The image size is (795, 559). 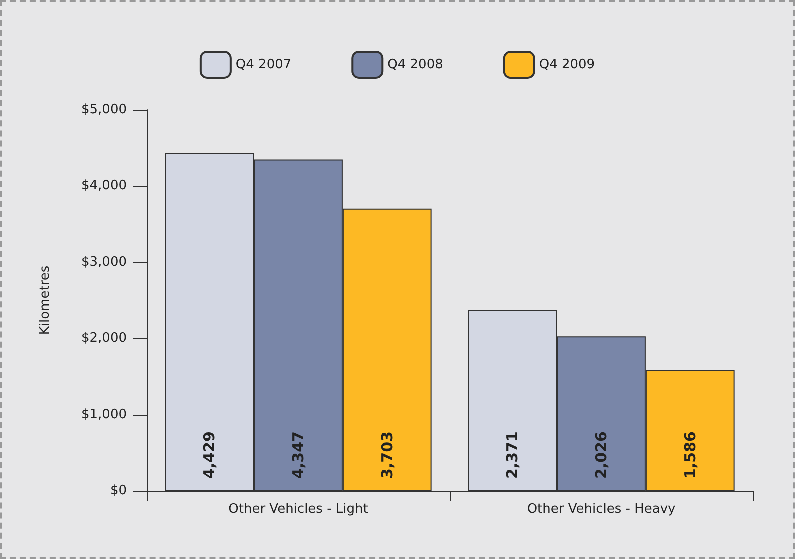 I want to click on data-label: 2,026, so click(x=601, y=455).